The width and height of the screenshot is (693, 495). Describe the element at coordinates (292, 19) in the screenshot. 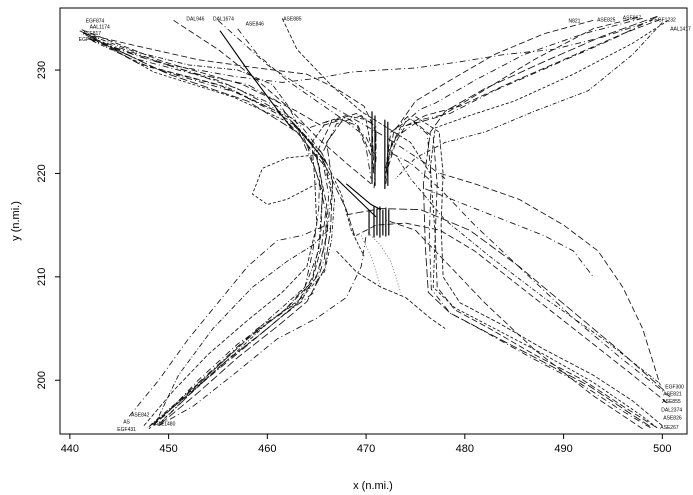

I see `flight-label-8: ASE885` at that location.